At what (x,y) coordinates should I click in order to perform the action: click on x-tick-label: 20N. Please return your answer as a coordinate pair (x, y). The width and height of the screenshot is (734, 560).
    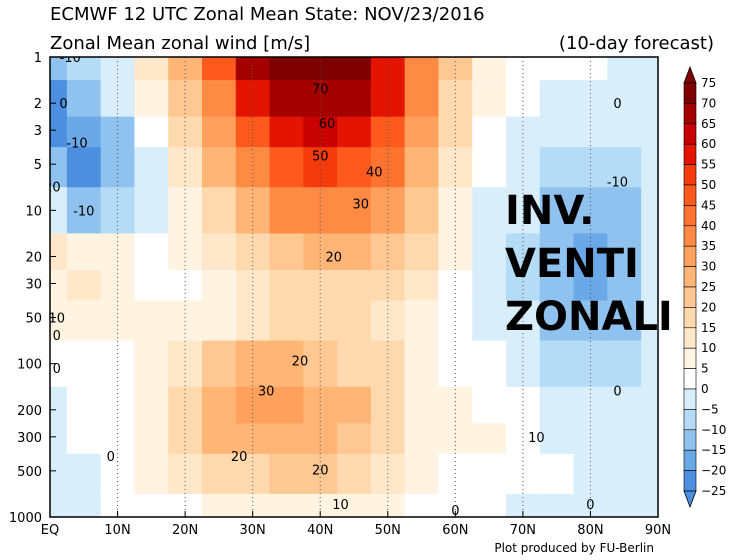
    Looking at the image, I should click on (185, 530).